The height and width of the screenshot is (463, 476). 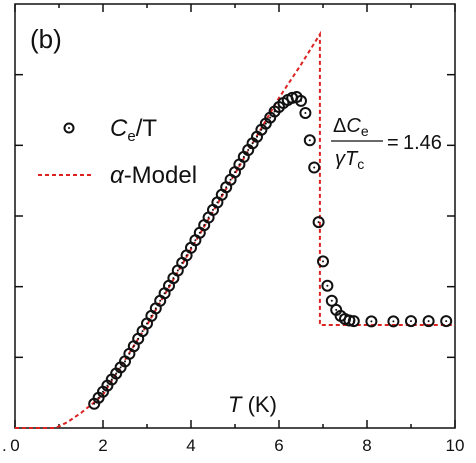 I want to click on x-tick-label: 6, so click(x=278, y=445).